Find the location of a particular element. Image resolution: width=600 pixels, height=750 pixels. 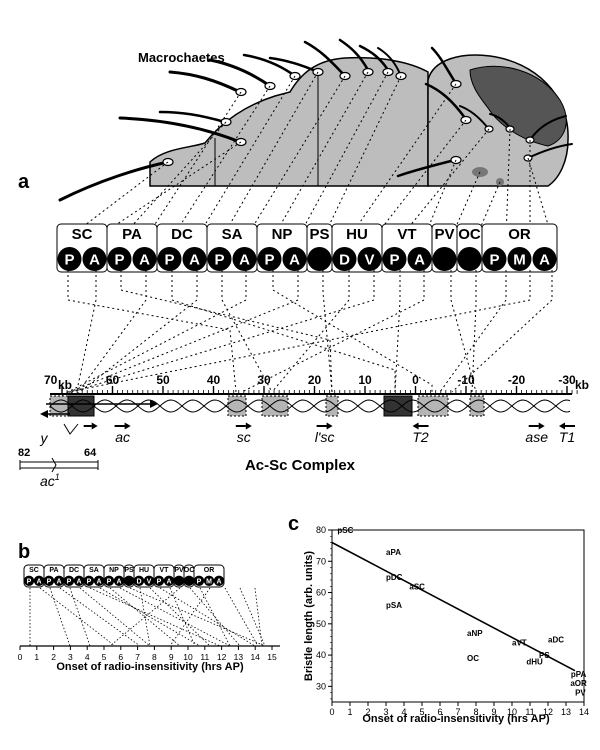

scale-label: -10 is located at coordinates (466, 380).